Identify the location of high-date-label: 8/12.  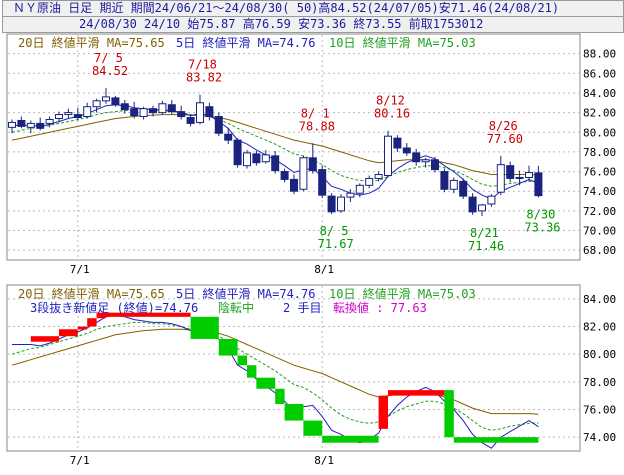
(390, 101).